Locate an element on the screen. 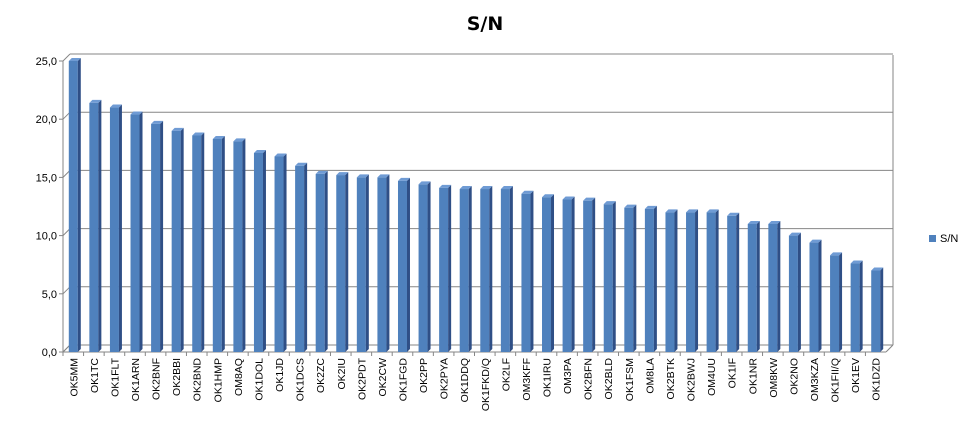 The height and width of the screenshot is (441, 971). x-tick-label: OK2BLD is located at coordinates (609, 379).